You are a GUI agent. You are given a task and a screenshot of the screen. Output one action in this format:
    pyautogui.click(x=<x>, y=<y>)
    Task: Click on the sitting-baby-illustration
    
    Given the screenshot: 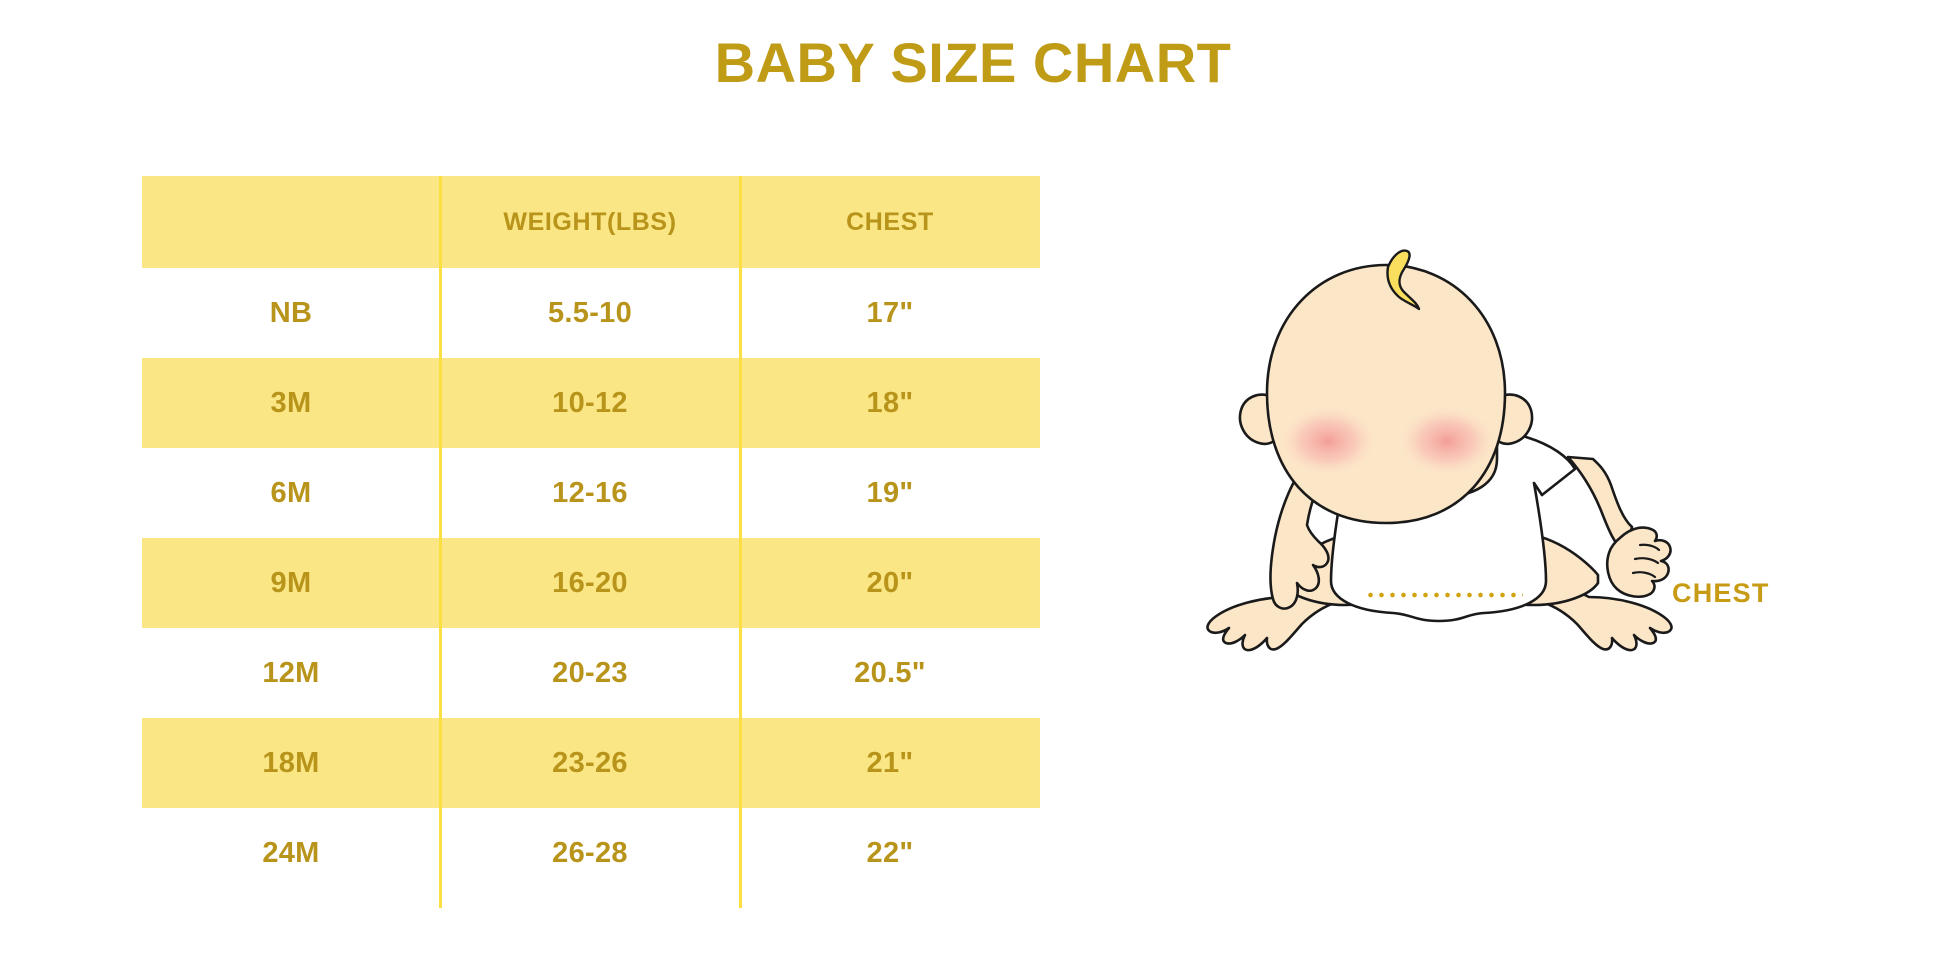 What is the action you would take?
    pyautogui.click(x=1445, y=465)
    